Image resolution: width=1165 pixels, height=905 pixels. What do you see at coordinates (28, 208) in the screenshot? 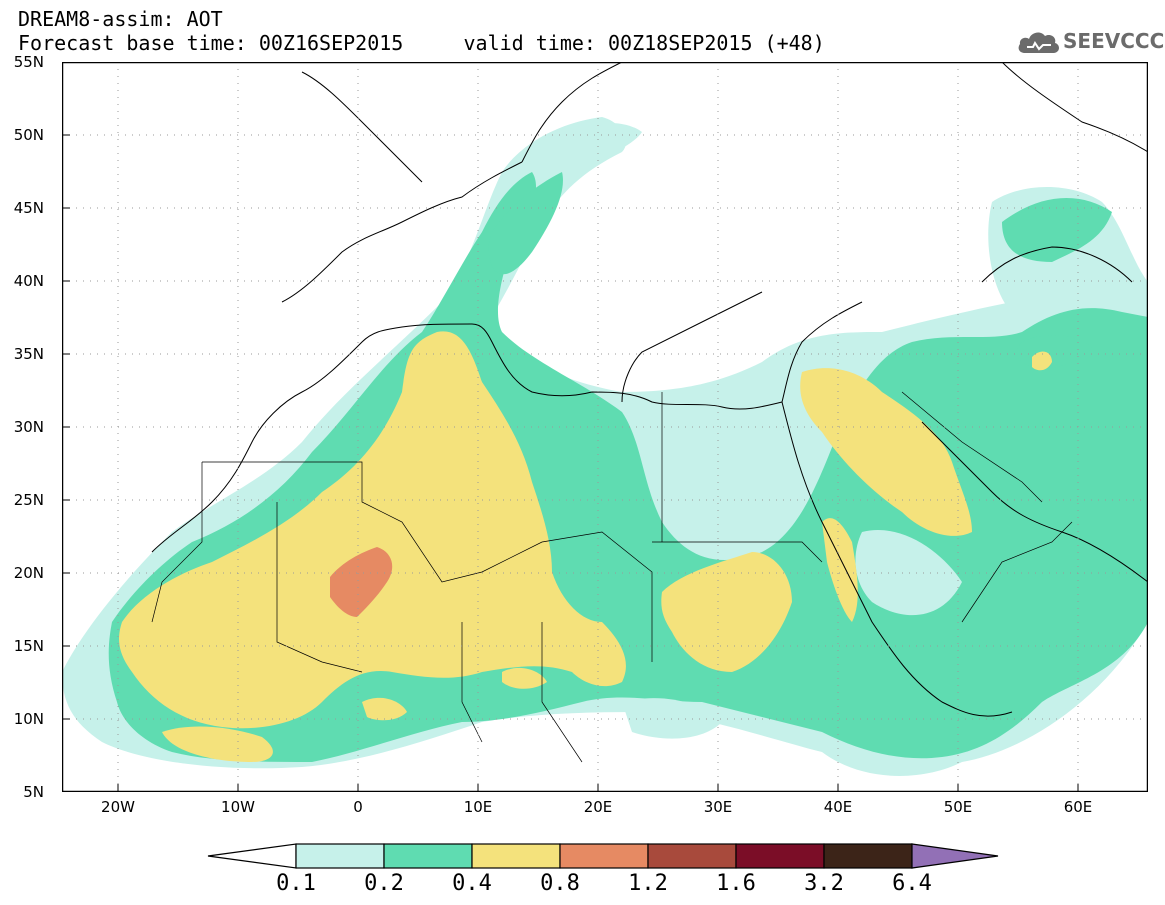
I see `lat-label: 45N` at bounding box center [28, 208].